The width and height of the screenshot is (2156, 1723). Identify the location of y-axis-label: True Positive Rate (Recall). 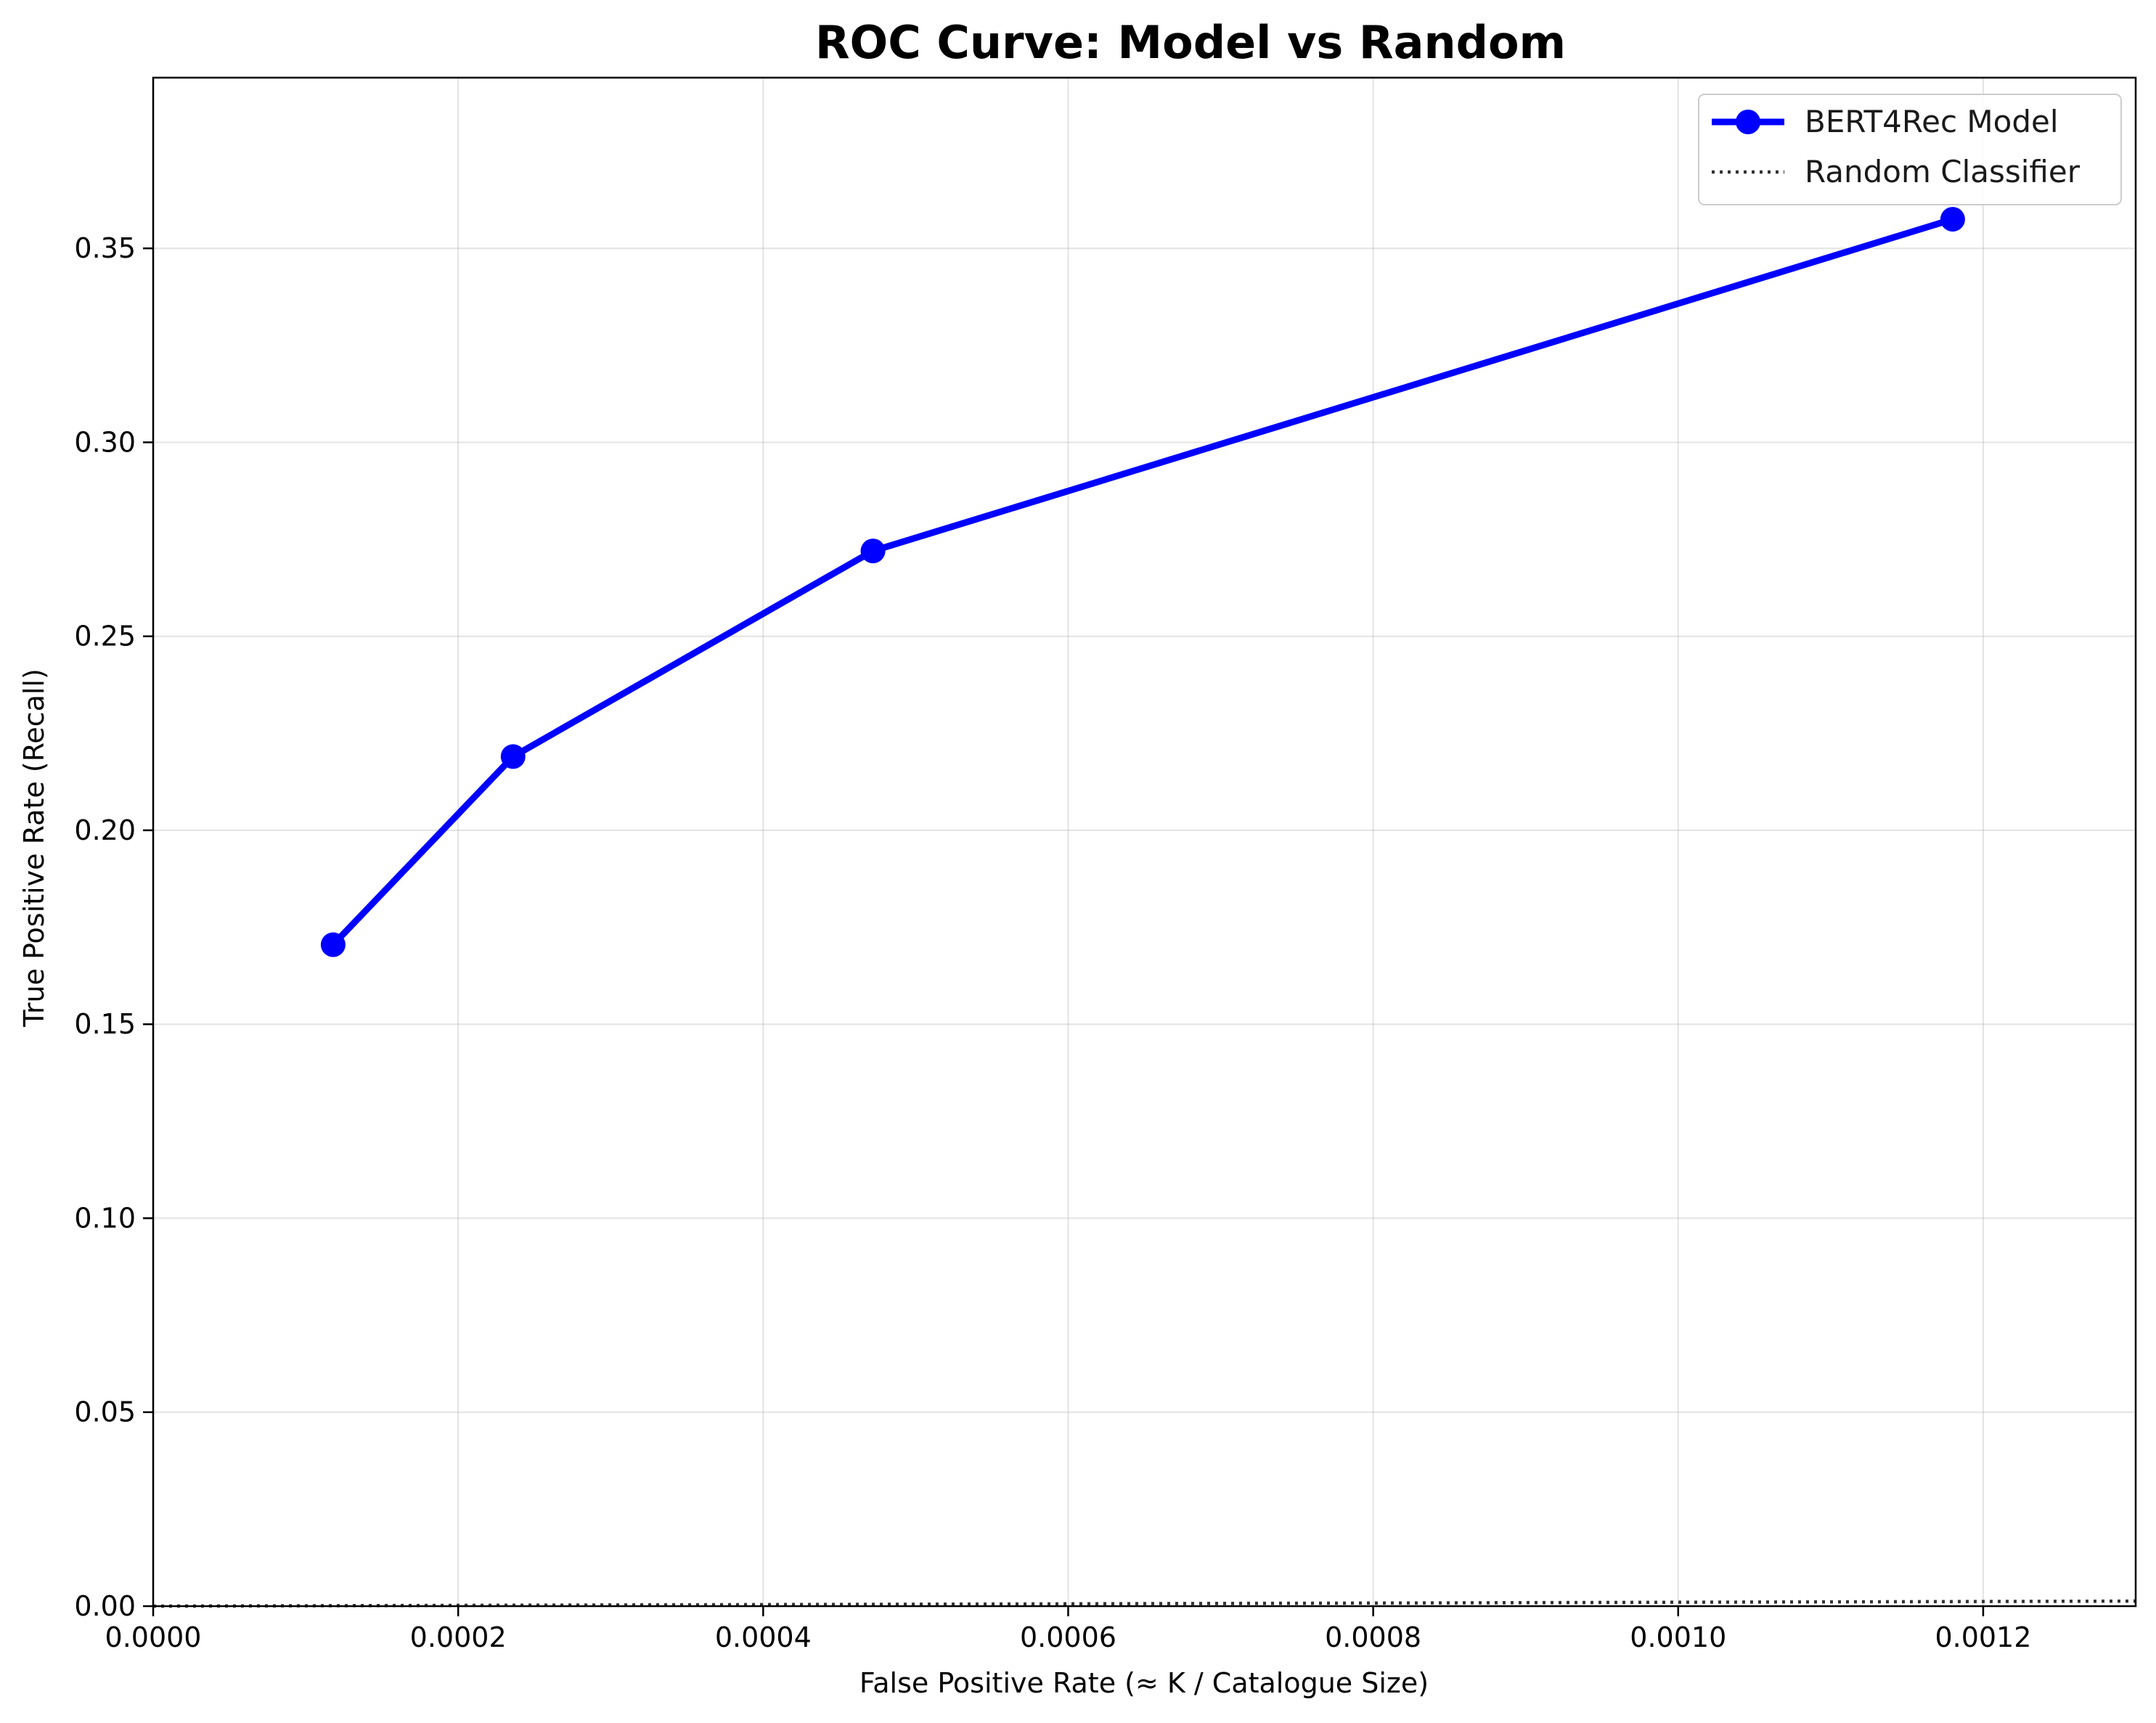
(34, 848).